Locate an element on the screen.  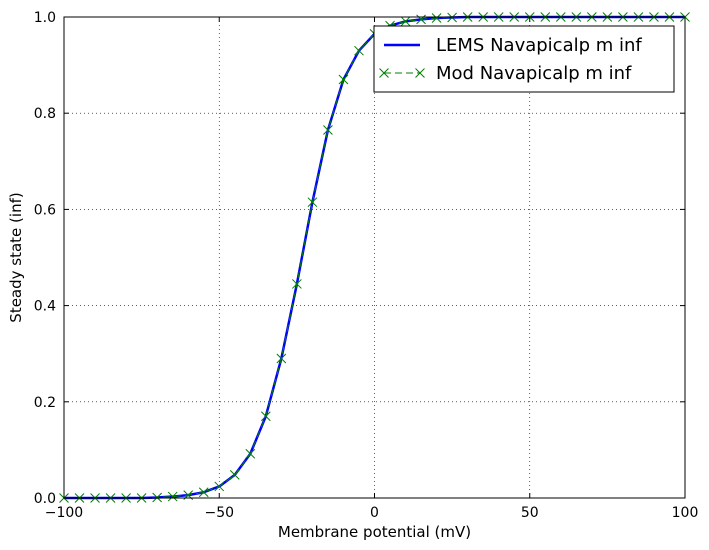
x-tick-label: 100 is located at coordinates (685, 513).